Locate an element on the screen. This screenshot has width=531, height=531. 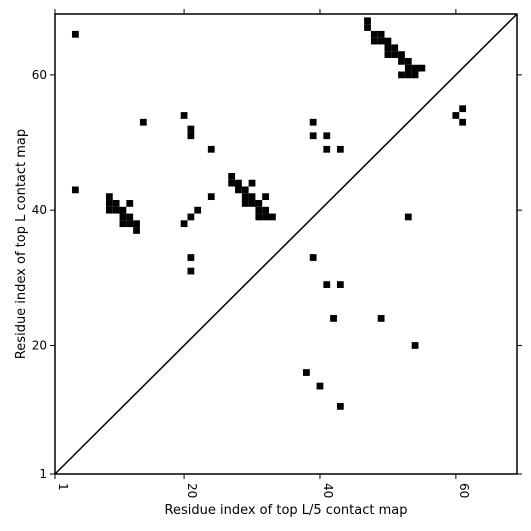
y-tick-label: 1 is located at coordinates (43, 474).